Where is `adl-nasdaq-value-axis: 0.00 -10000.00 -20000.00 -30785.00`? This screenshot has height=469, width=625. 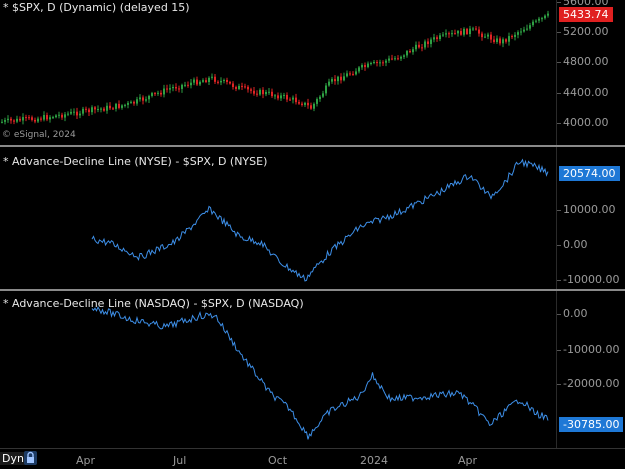
adl-nasdaq-value-axis: 0.00 -10000.00 -20000.00 -30785.00 is located at coordinates (590, 369).